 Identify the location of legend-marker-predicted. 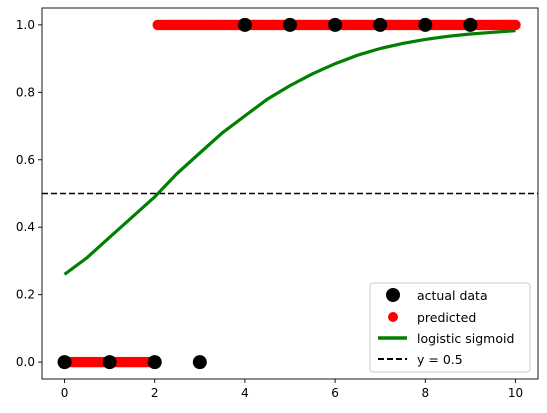
(393, 317).